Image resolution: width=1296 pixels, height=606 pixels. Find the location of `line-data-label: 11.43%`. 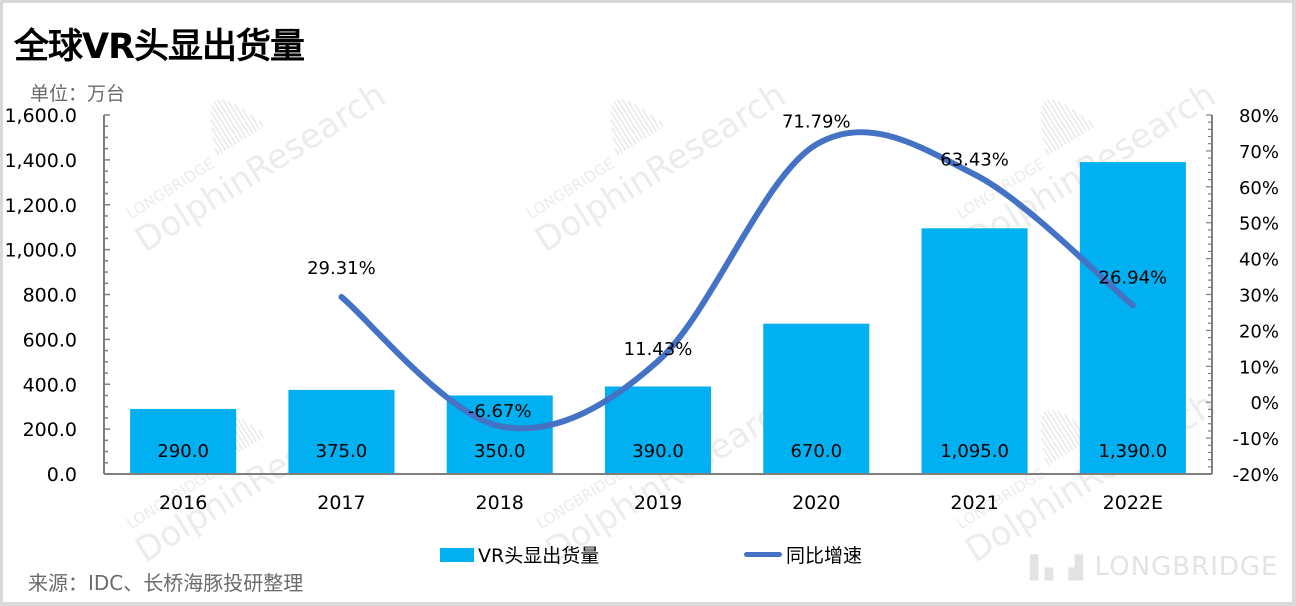

line-data-label: 11.43% is located at coordinates (658, 349).